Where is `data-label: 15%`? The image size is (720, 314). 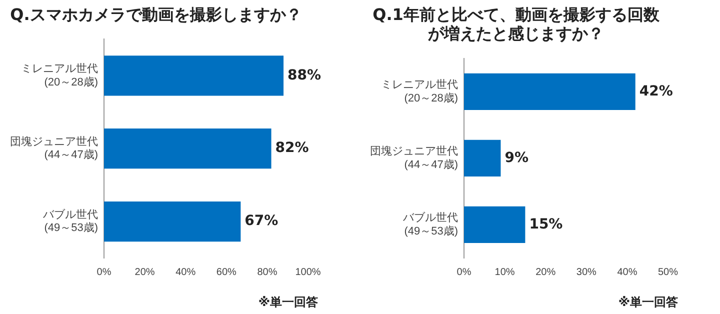
data-label: 15% is located at coordinates (546, 224).